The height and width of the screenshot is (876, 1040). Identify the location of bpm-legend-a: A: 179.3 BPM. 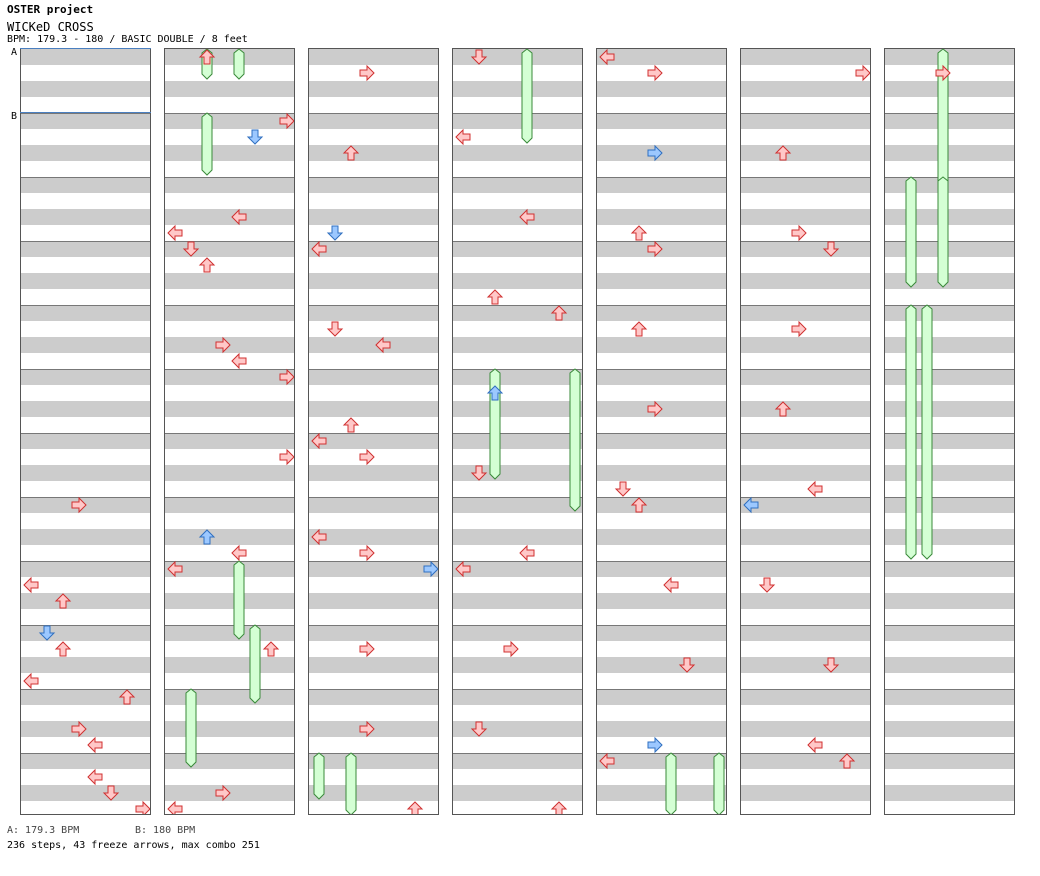
(43, 830).